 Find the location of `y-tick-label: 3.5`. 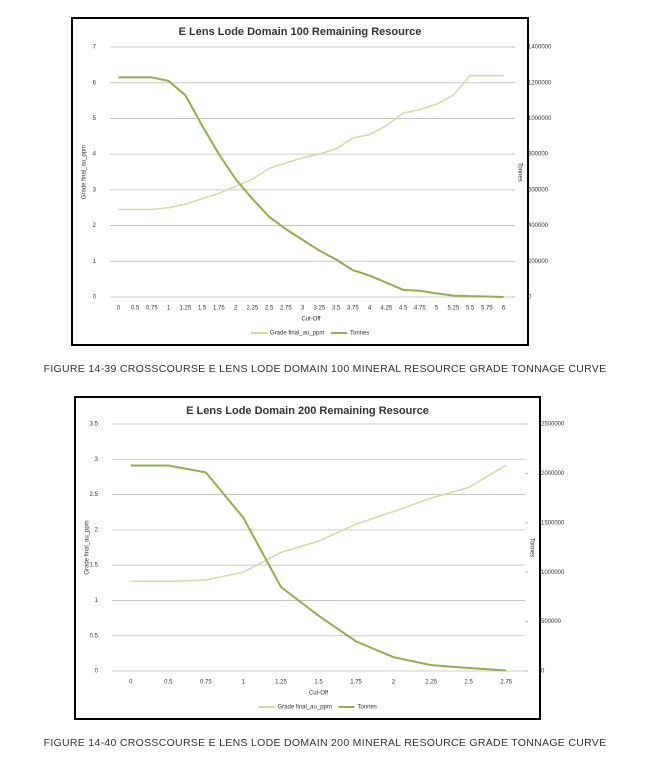

y-tick-label: 3.5 is located at coordinates (94, 425).